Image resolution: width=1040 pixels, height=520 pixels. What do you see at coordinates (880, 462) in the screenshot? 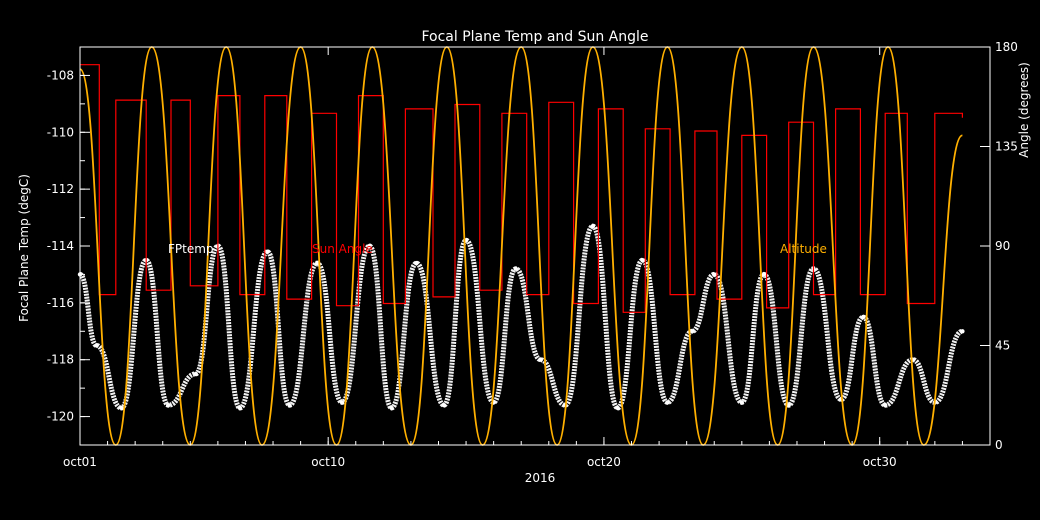
I see `x-tick-label-3: oct30` at bounding box center [880, 462].